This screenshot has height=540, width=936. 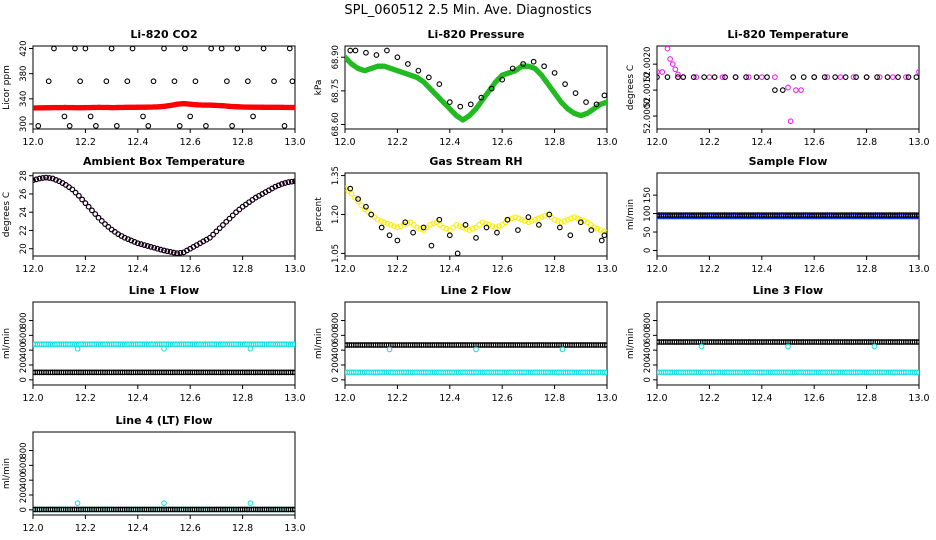 I want to click on x-tick-label-line4: 13.0, so click(x=294, y=528).